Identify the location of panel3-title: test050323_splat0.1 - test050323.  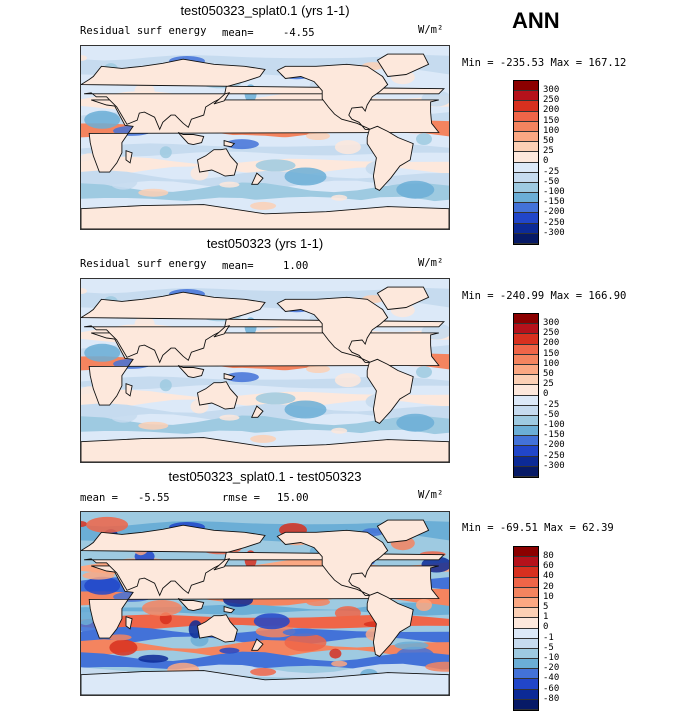
(265, 476).